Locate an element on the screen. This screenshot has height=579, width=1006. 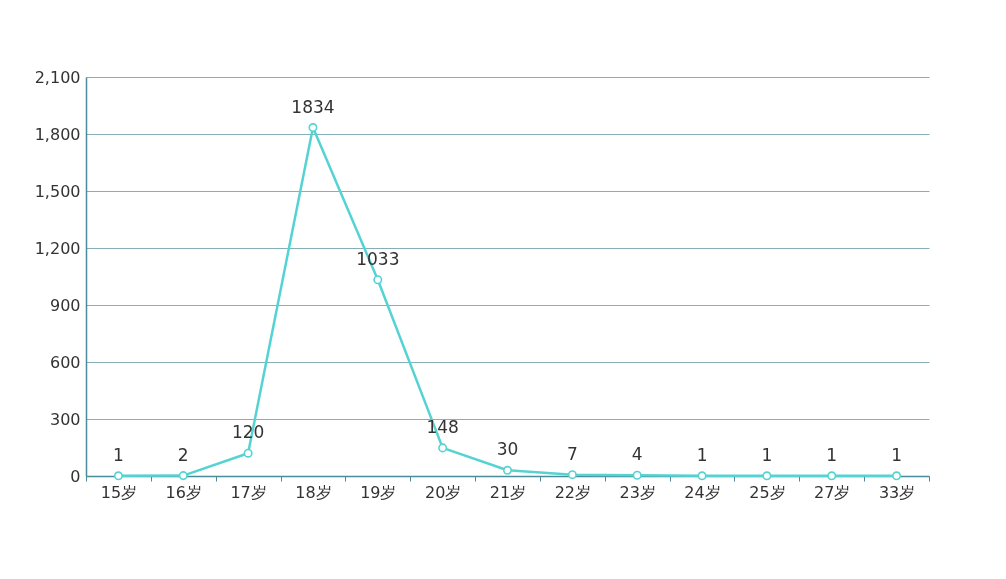
x-tick-label: 27岁 is located at coordinates (832, 492).